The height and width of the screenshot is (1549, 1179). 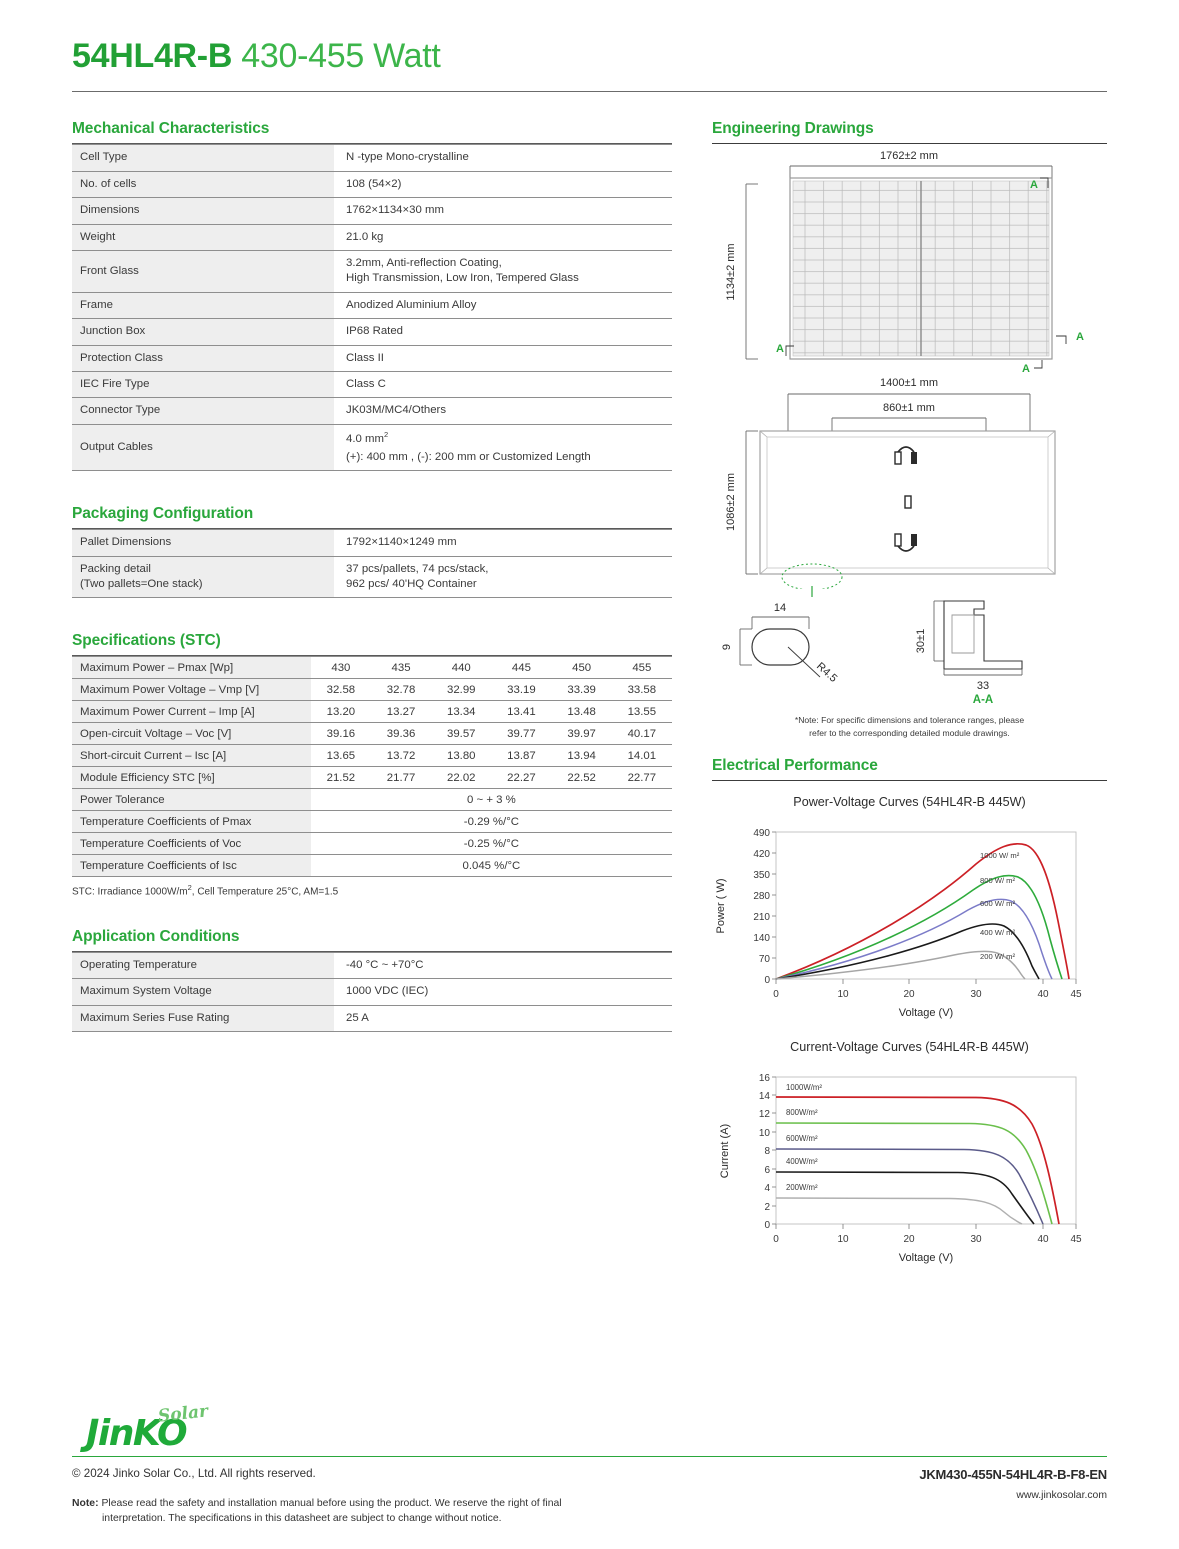 What do you see at coordinates (904, 262) in the screenshot?
I see `module-front-view-drawing: 1762±2 mm 1134±2 mm A A` at bounding box center [904, 262].